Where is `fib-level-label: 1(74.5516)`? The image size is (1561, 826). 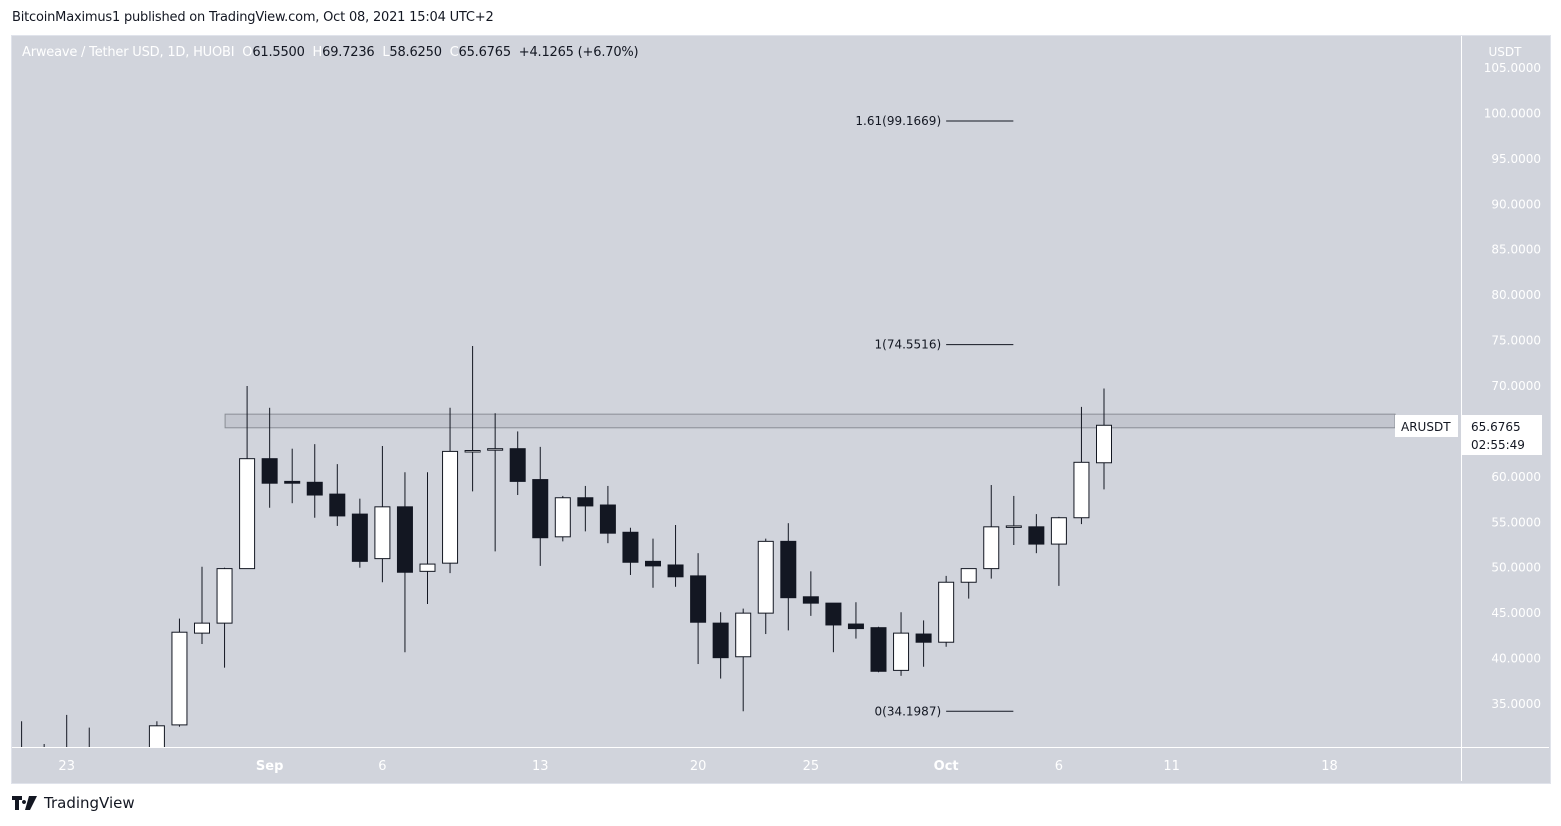 fib-level-label: 1(74.5516) is located at coordinates (908, 345).